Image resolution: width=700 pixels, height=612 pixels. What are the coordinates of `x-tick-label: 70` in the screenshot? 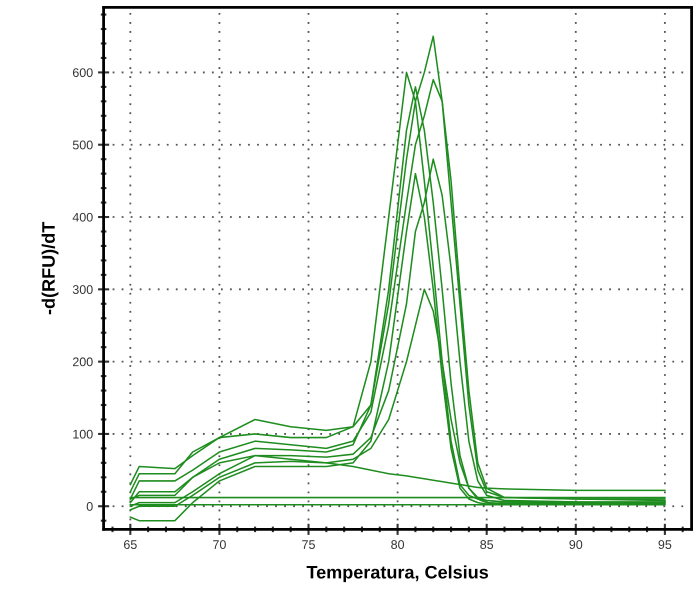 It's located at (219, 544).